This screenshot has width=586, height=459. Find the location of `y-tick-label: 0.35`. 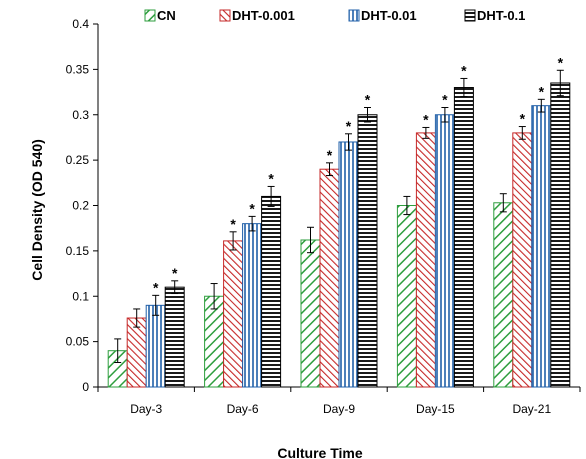

y-tick-label: 0.35 is located at coordinates (78, 69).